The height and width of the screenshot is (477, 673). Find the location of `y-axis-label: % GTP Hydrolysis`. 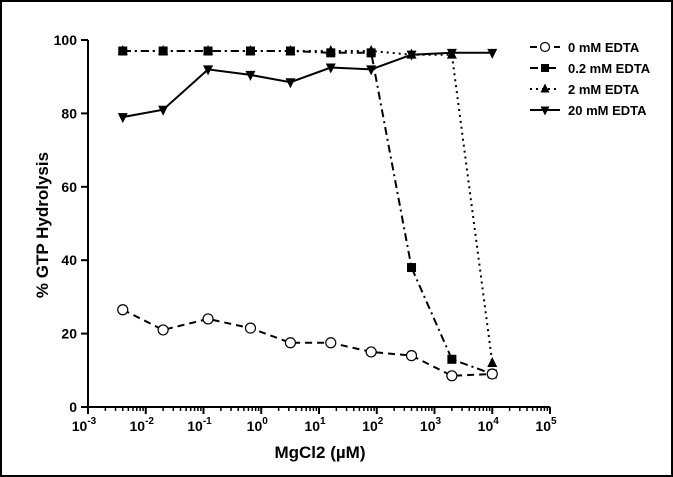

y-axis-label: % GTP Hydrolysis is located at coordinates (42, 225).